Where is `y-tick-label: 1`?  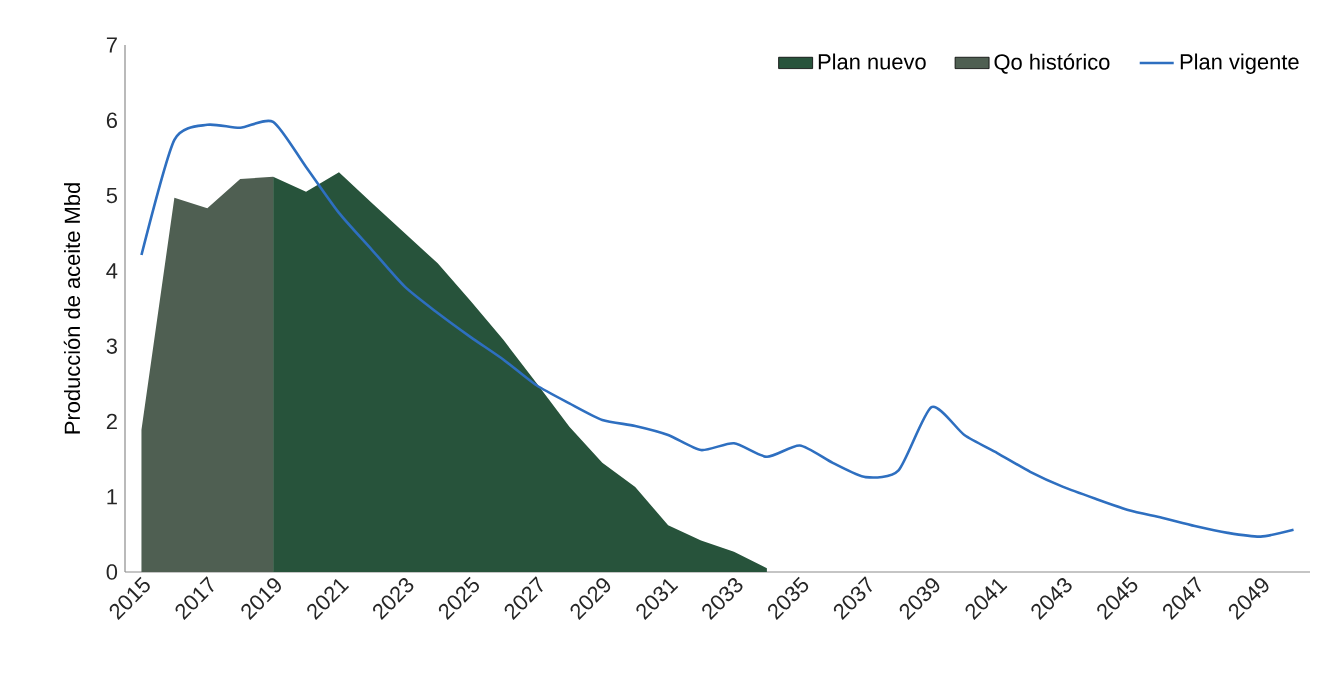
y-tick-label: 1 is located at coordinates (112, 497).